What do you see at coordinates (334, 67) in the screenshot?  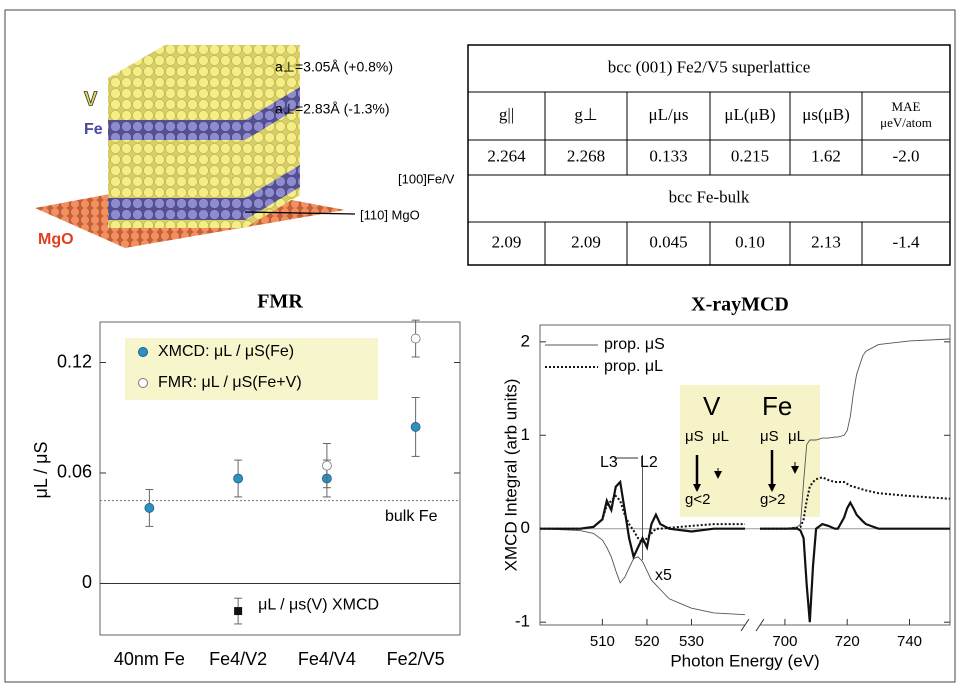 I see `lattice-label: a⊥=3.05Å (+0.8%)` at bounding box center [334, 67].